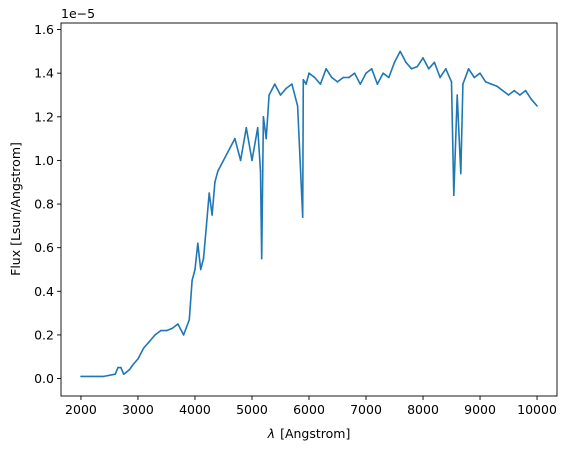 The width and height of the screenshot is (567, 452). What do you see at coordinates (44, 116) in the screenshot?
I see `y-tick-label: 1.2` at bounding box center [44, 116].